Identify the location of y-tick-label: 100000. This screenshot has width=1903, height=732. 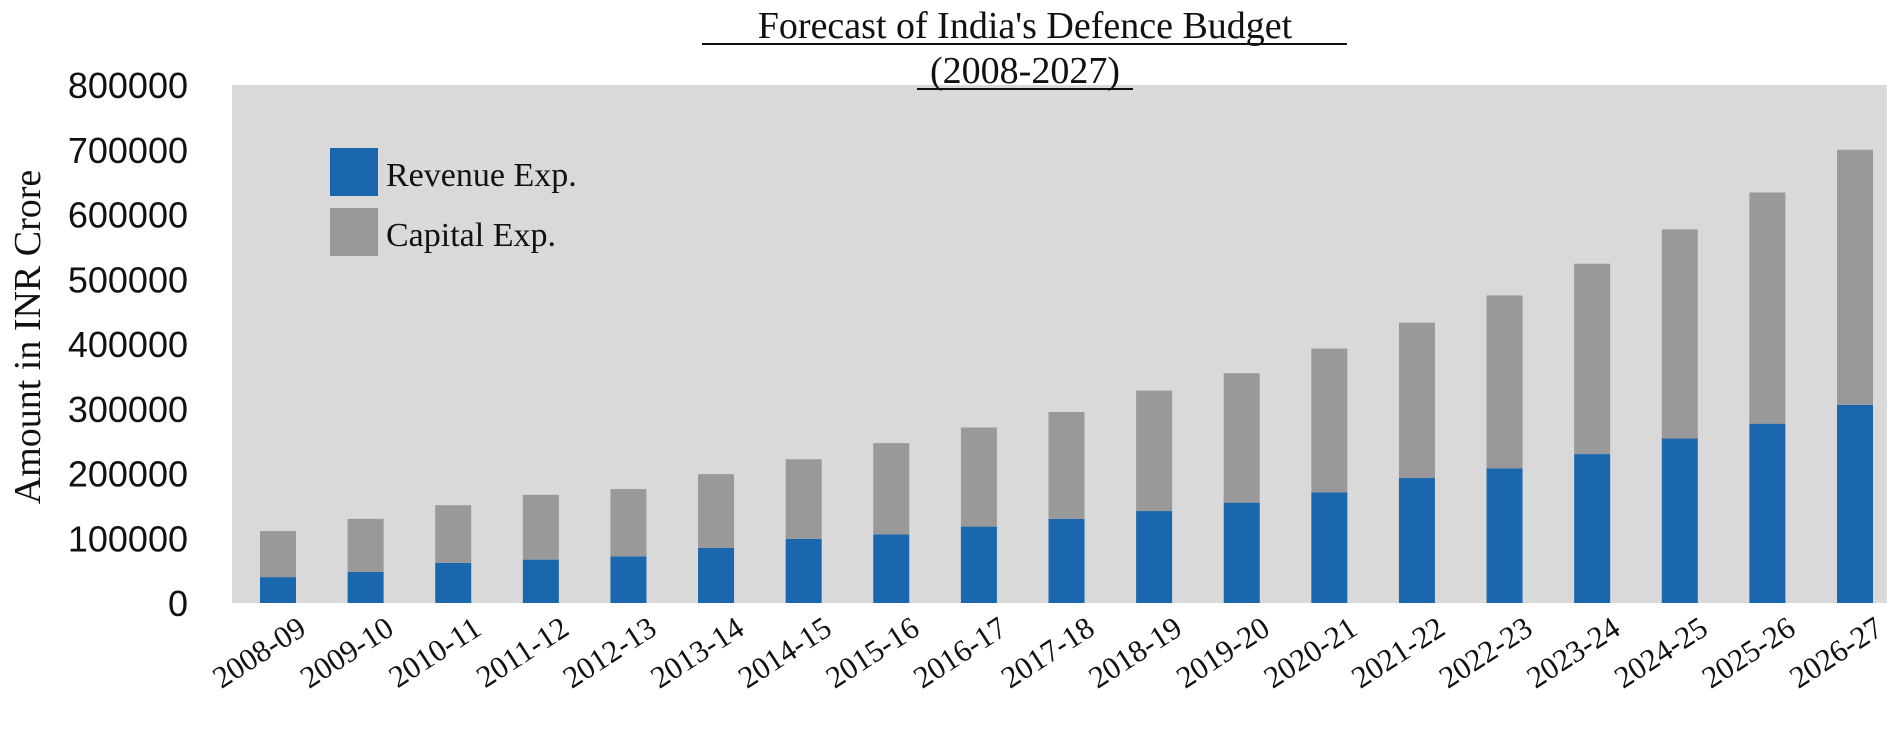
(128, 538).